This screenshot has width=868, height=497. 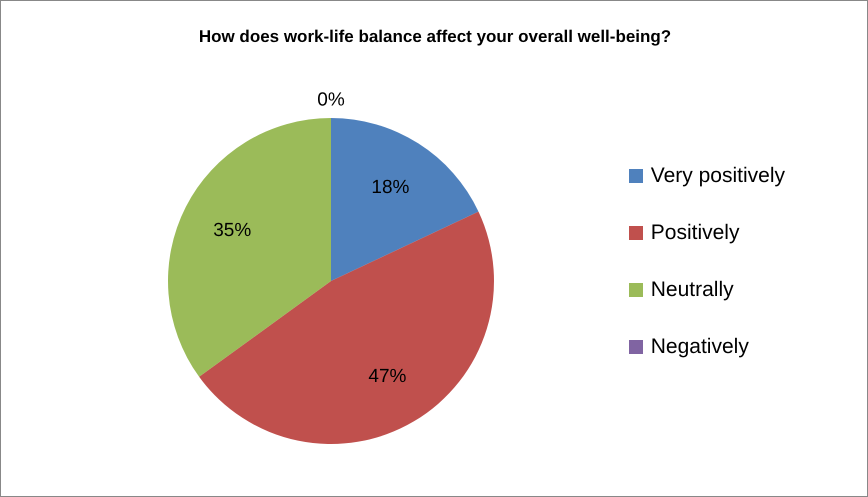 I want to click on legend-label: Negatively, so click(x=699, y=347).